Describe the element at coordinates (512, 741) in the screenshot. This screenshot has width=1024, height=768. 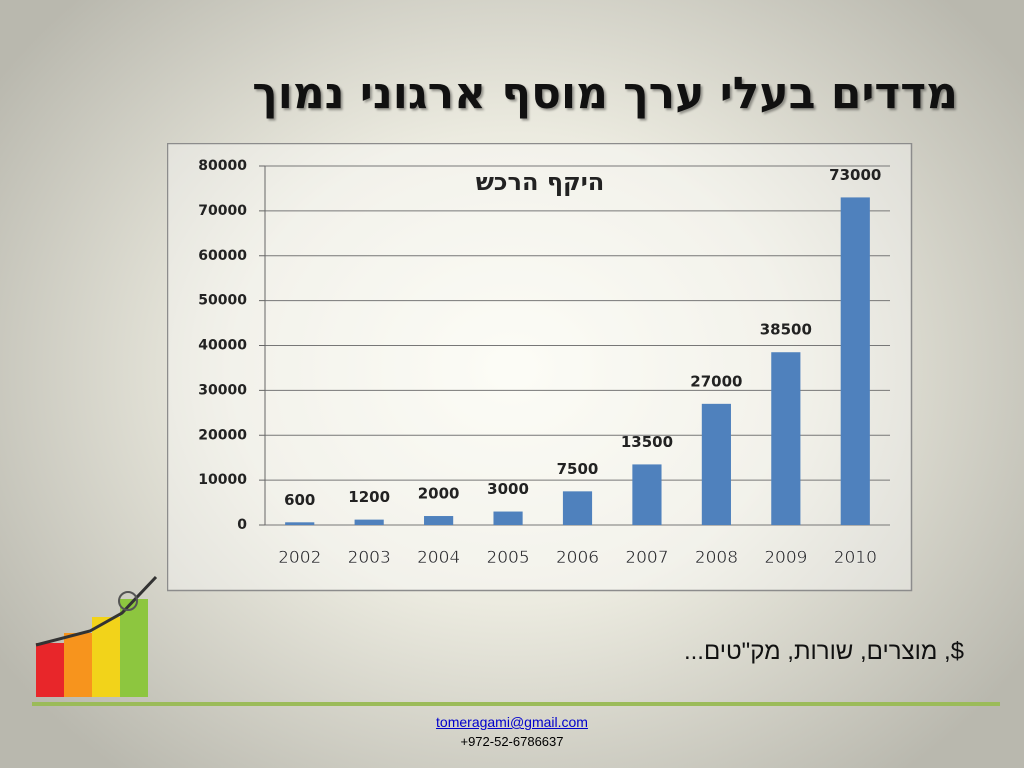
I see `phone: +972-52-6786637` at that location.